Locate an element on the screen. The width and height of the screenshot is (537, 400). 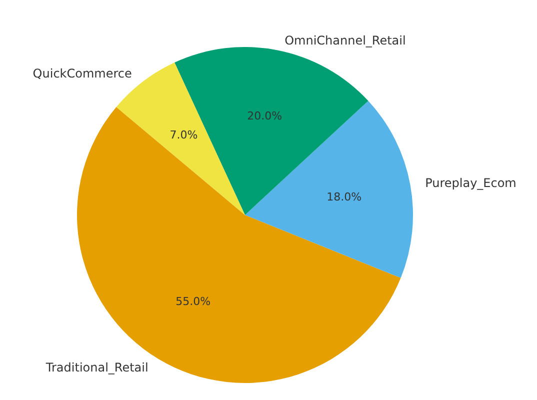
data-label: 7.0% is located at coordinates (184, 135).